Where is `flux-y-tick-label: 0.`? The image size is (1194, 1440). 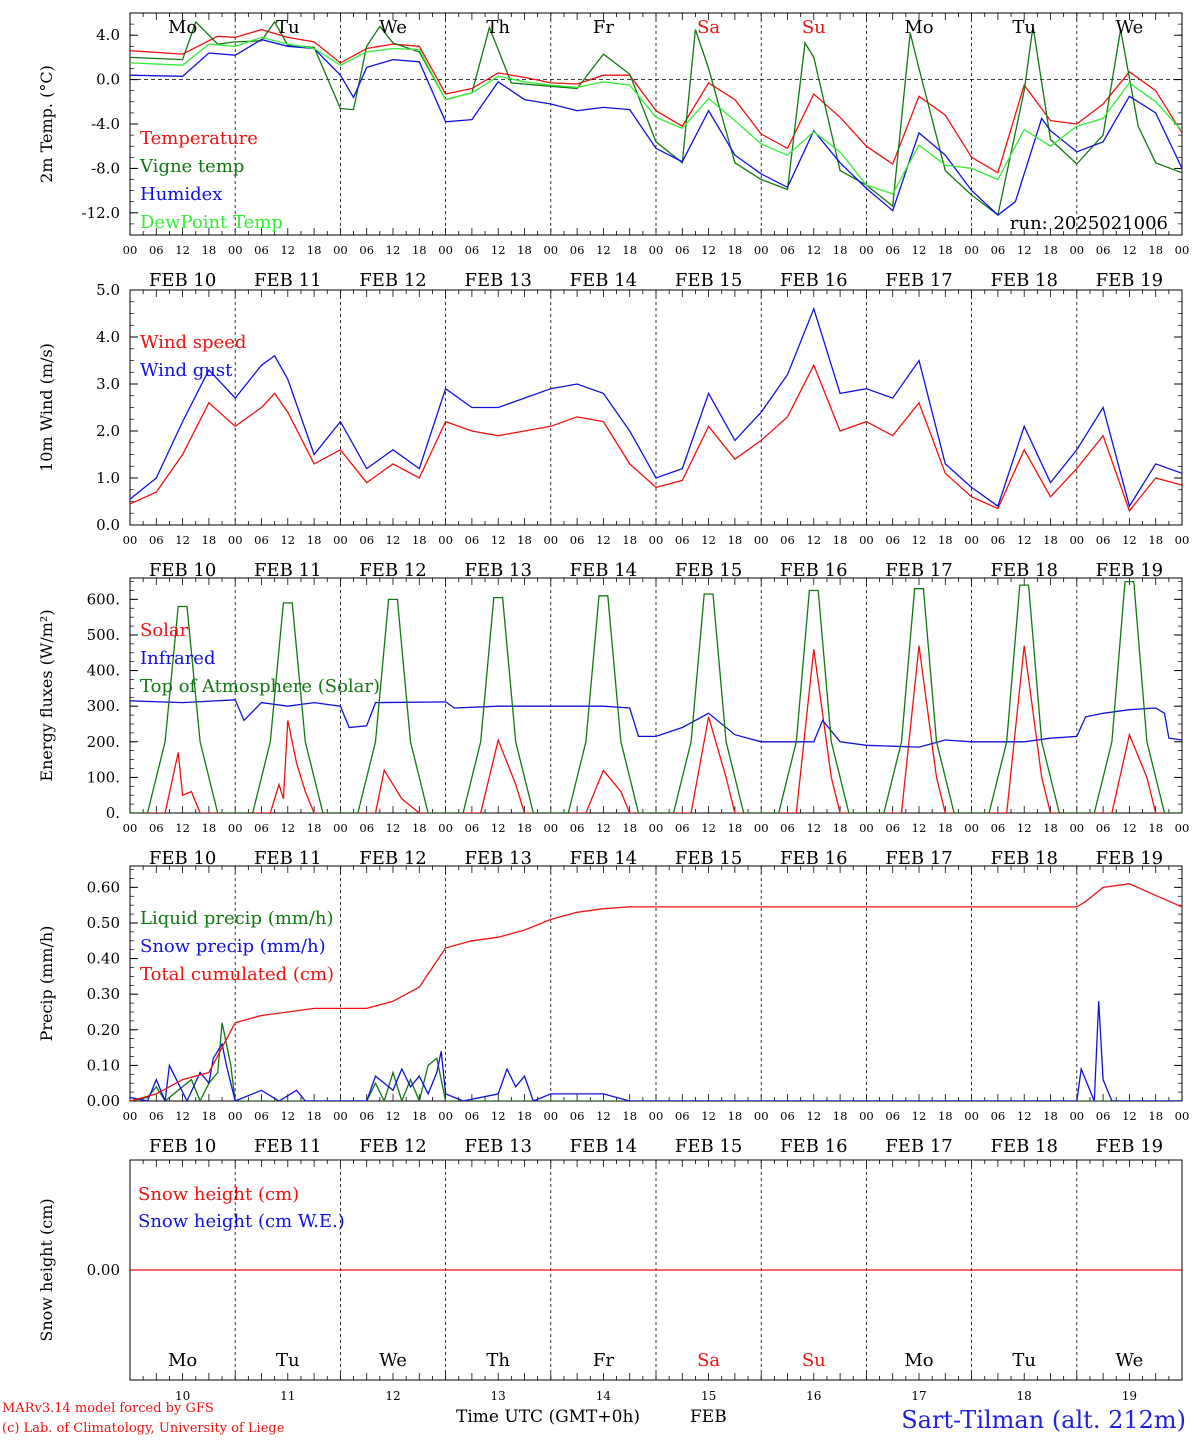 flux-y-tick-label: 0. is located at coordinates (113, 813).